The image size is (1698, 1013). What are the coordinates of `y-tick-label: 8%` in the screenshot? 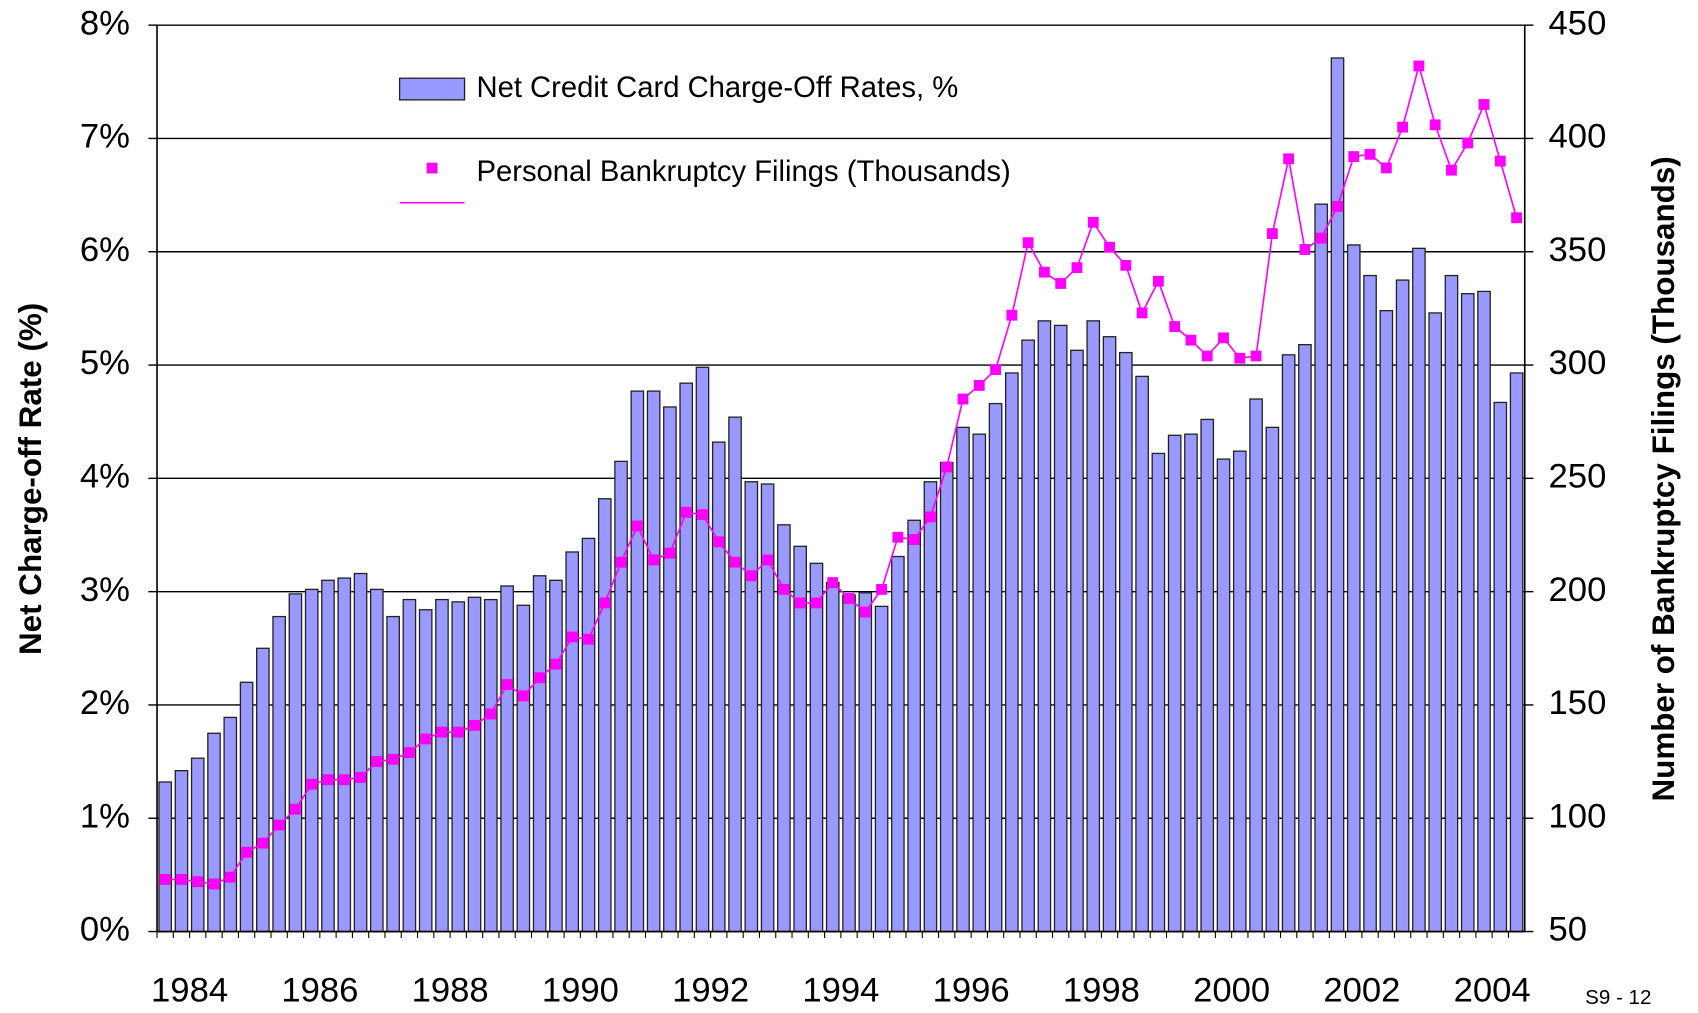 It's located at (105, 23).